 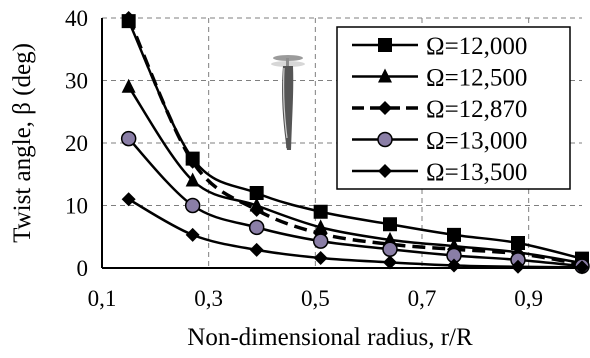 I want to click on y-tick-label: 20, so click(x=76, y=143).